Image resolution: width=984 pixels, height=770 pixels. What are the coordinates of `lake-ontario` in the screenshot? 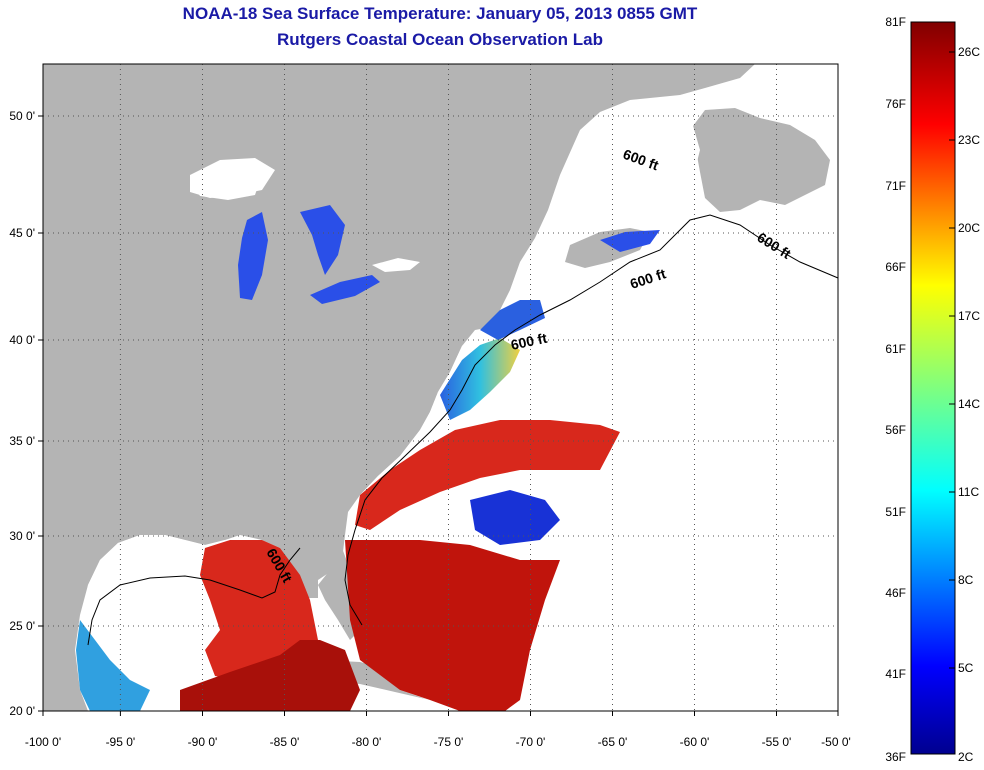 It's located at (396, 265).